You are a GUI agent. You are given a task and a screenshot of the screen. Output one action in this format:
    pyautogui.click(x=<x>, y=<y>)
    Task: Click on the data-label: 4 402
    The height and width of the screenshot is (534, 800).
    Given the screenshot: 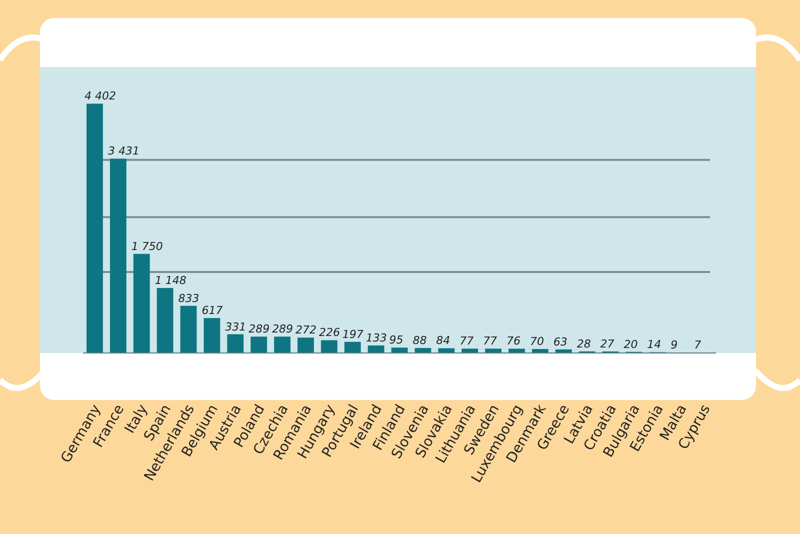 What is the action you would take?
    pyautogui.click(x=100, y=96)
    